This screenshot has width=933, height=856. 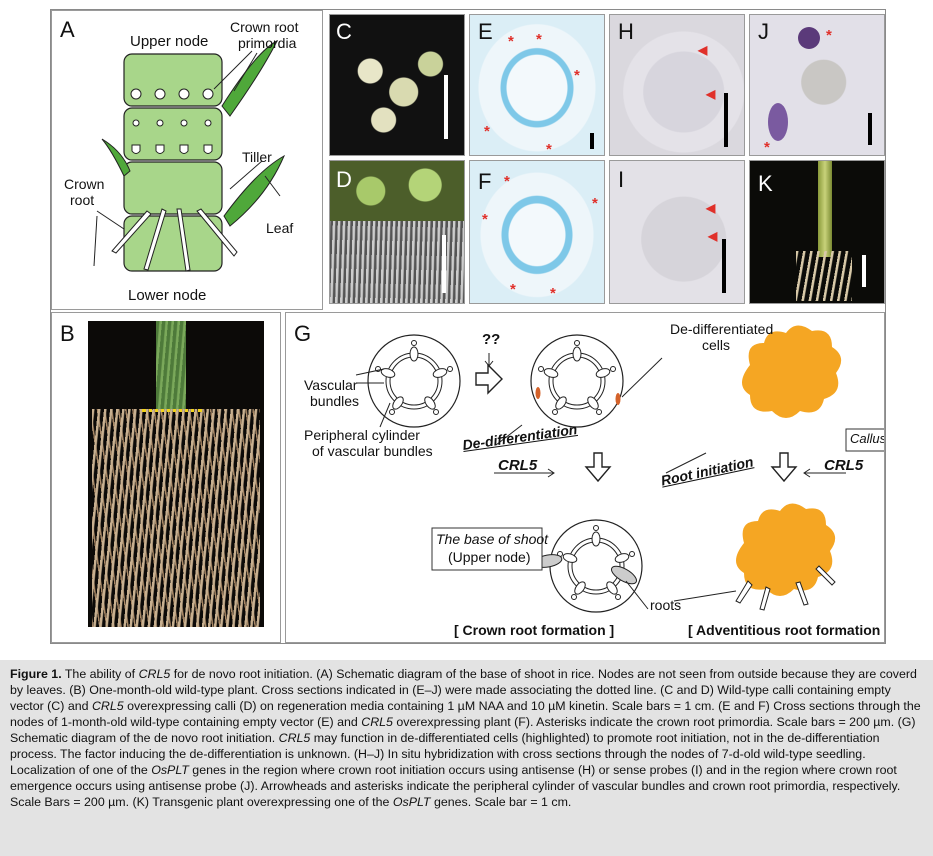 I want to click on crl5-right-label: CRL5, so click(x=844, y=465).